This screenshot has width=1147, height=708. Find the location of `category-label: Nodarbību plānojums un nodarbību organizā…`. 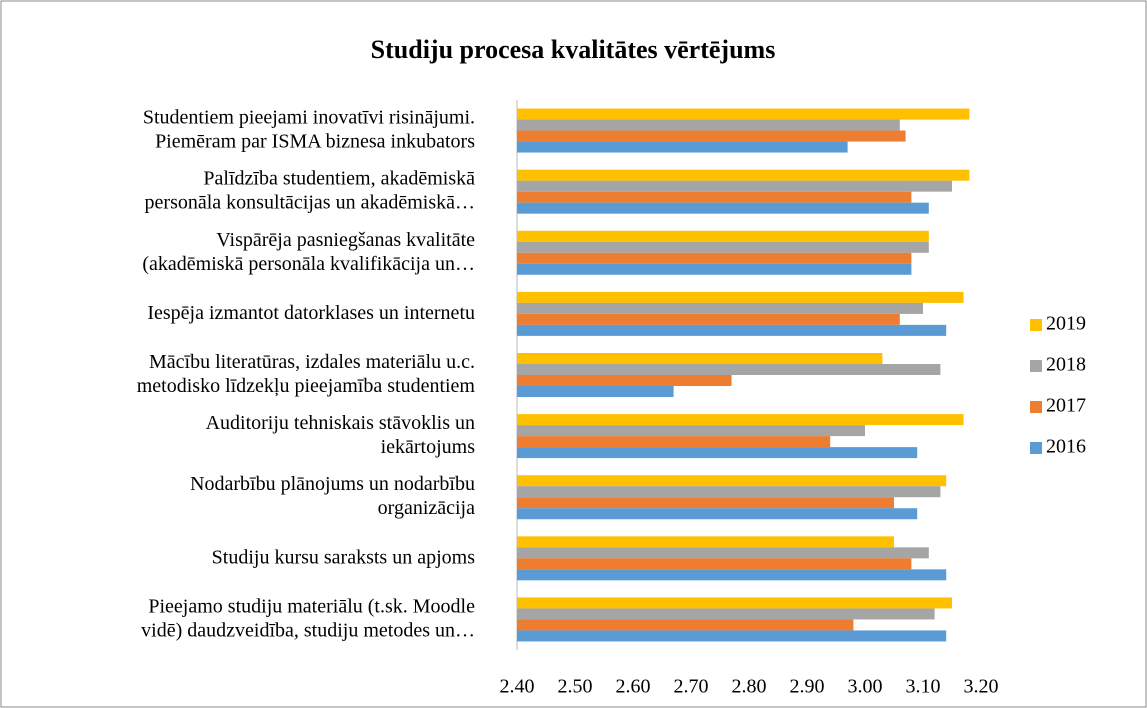

category-label: Nodarbību plānojums un nodarbību organizā… is located at coordinates (332, 496).